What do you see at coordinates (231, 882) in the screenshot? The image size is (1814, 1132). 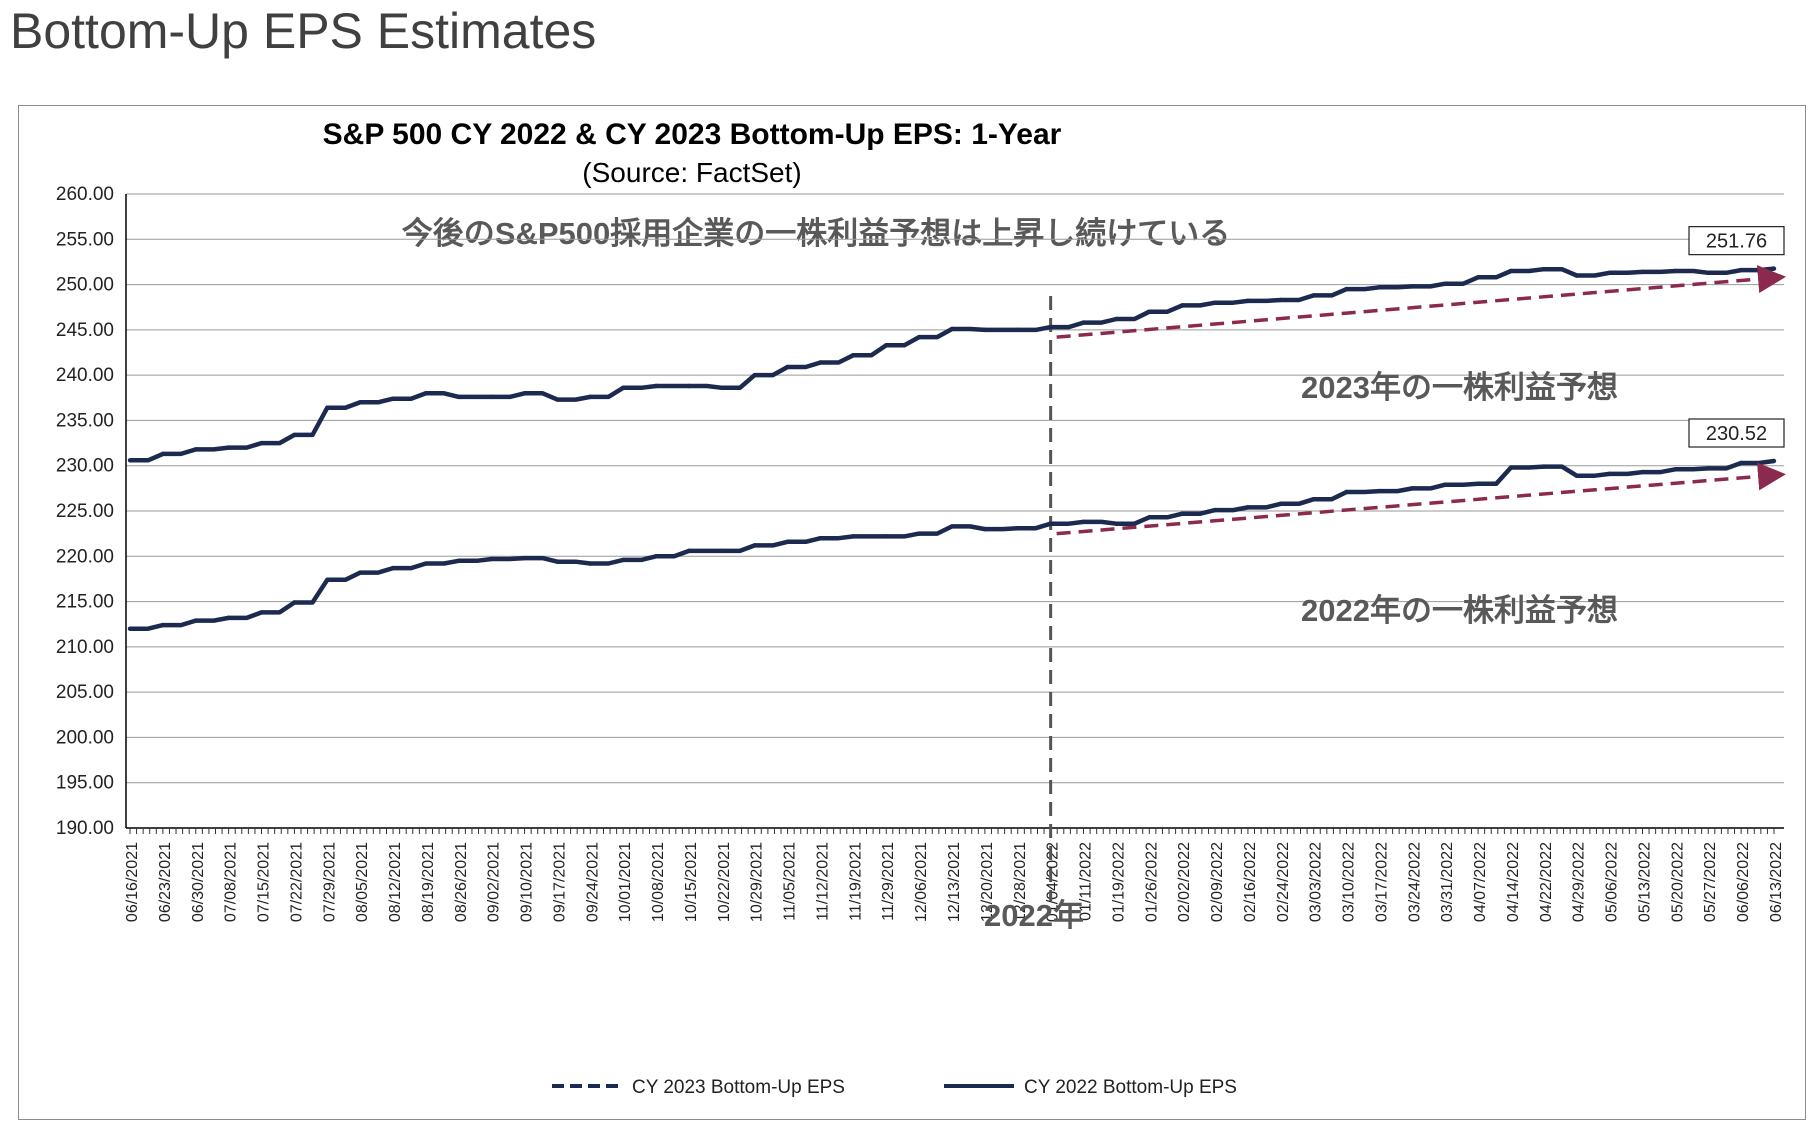 I see `x-tick-label: 07/08/2021` at bounding box center [231, 882].